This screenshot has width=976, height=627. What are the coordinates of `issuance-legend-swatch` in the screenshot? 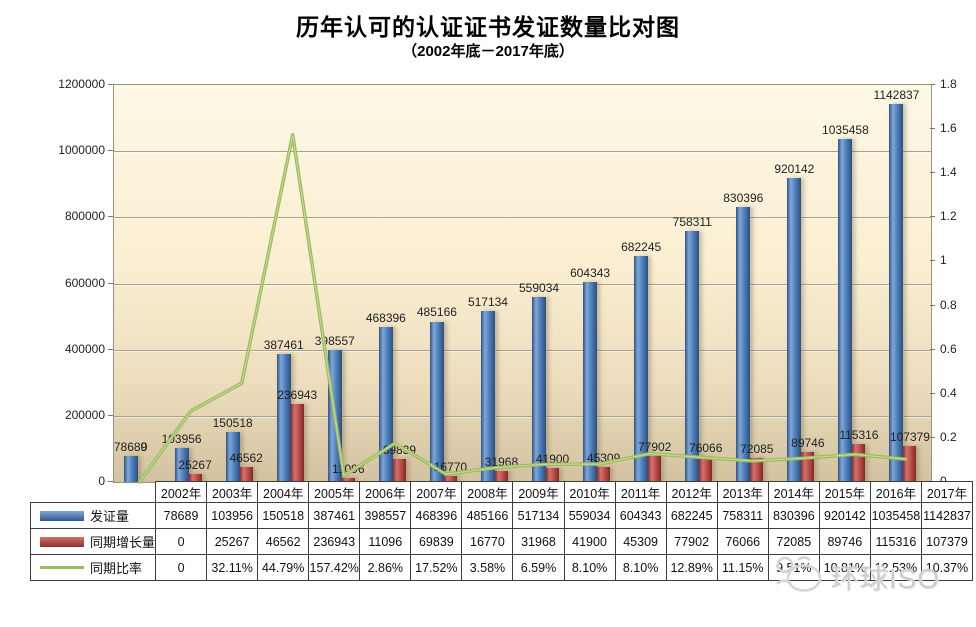 It's located at (62, 515).